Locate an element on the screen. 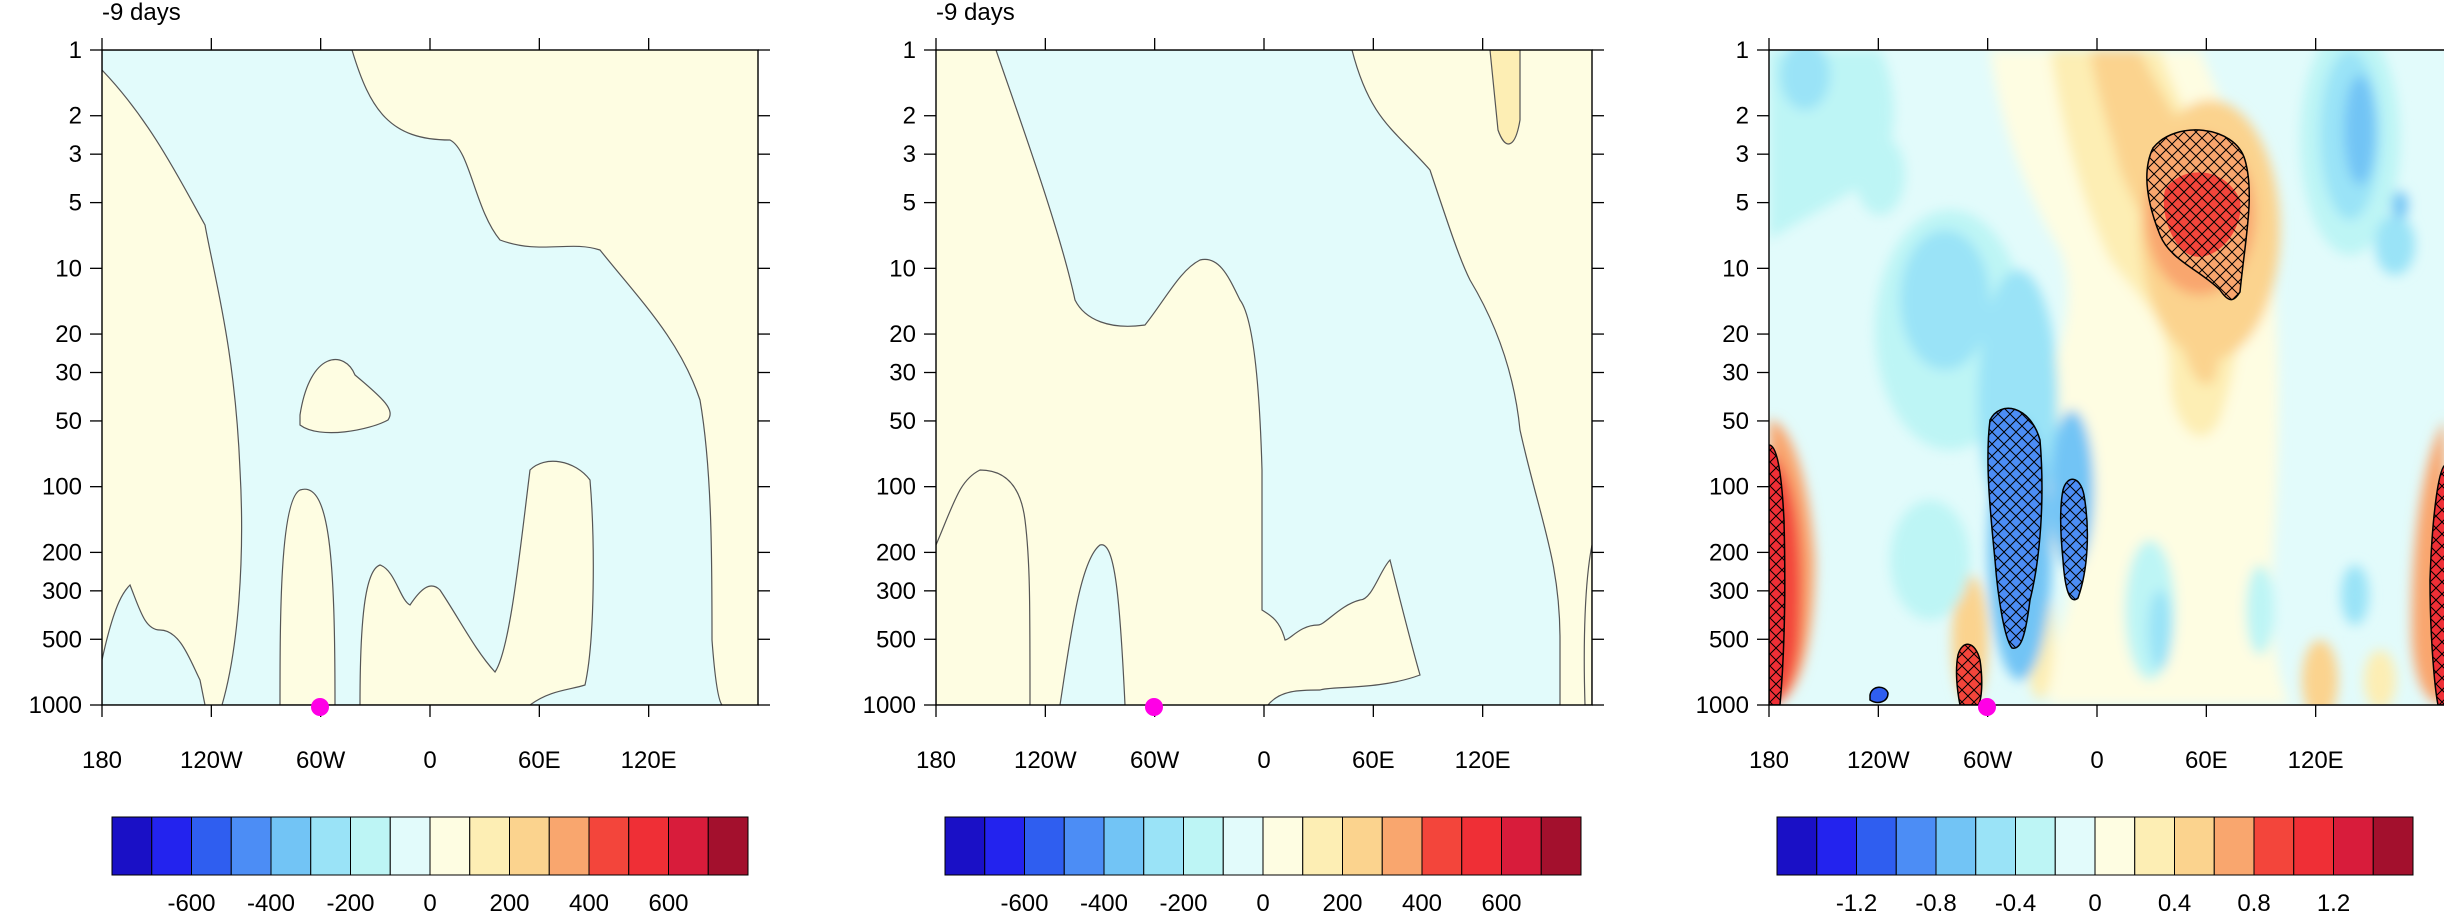 The width and height of the screenshot is (2444, 917). colorbar-label: 0.8 is located at coordinates (2253, 903).